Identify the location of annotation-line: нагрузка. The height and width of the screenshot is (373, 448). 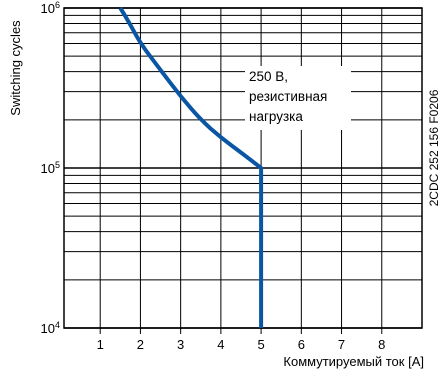
(276, 116).